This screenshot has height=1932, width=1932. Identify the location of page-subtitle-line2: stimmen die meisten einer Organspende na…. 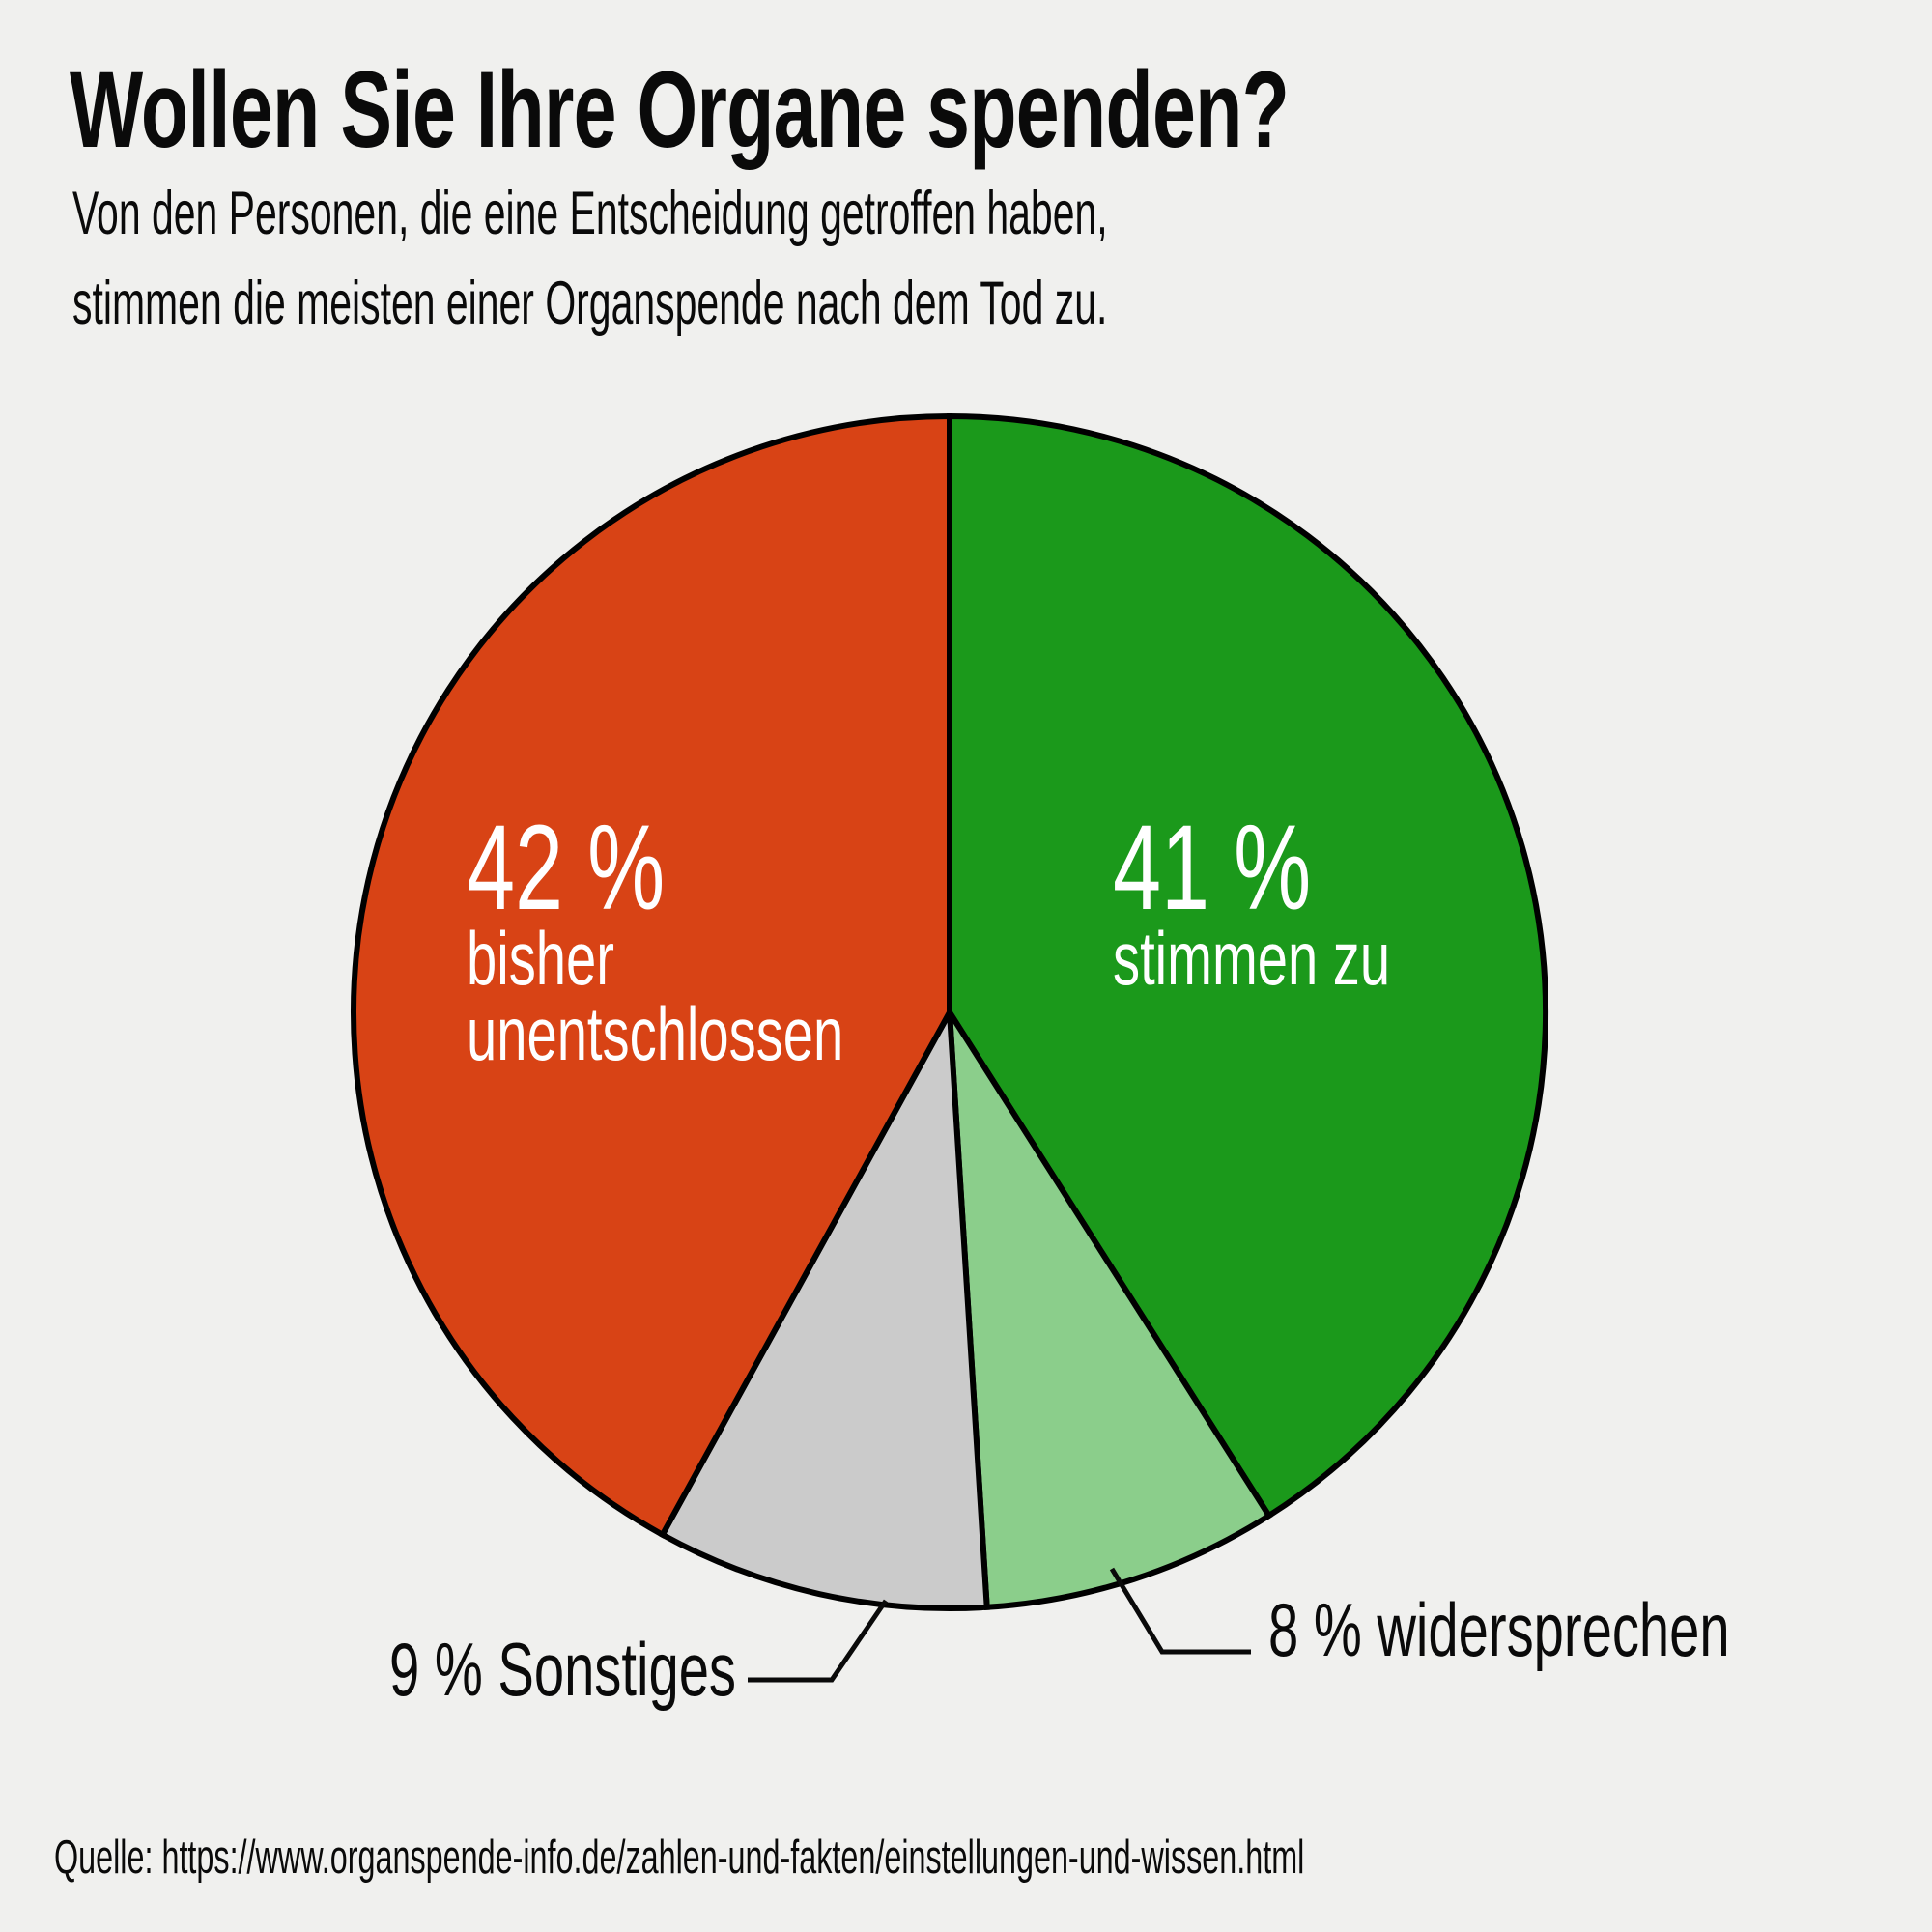
(590, 304).